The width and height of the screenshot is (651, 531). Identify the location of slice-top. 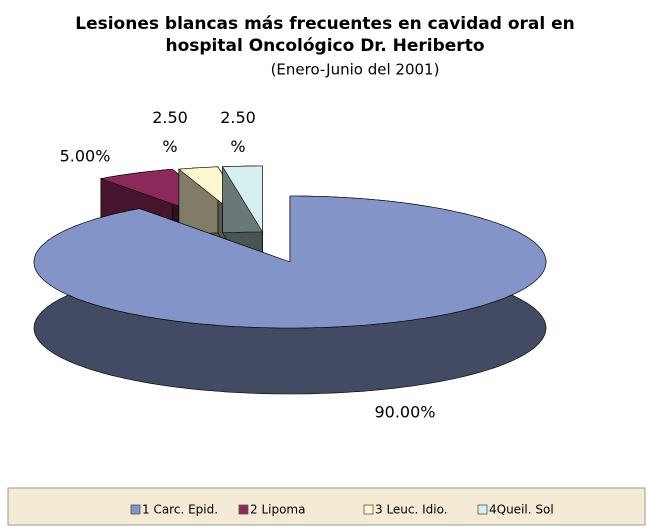
(242, 199).